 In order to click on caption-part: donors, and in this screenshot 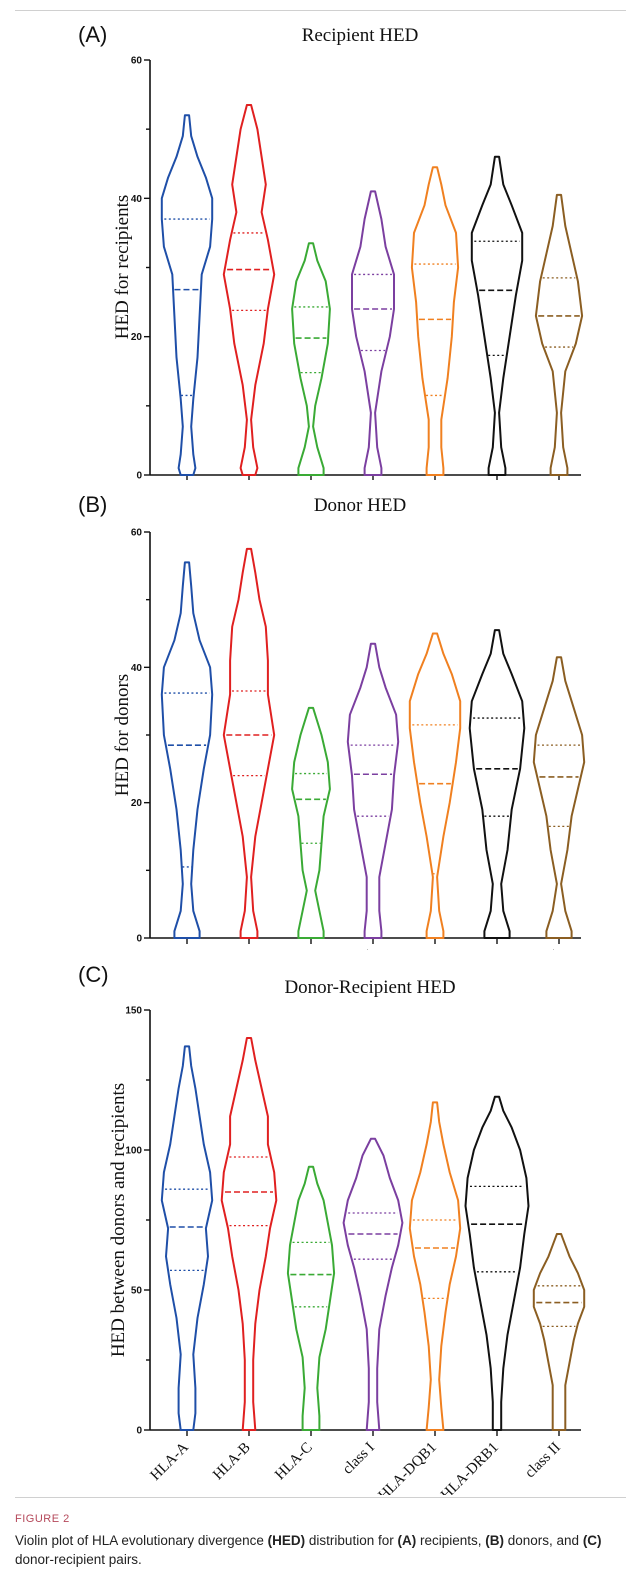, I will do `click(543, 1540)`.